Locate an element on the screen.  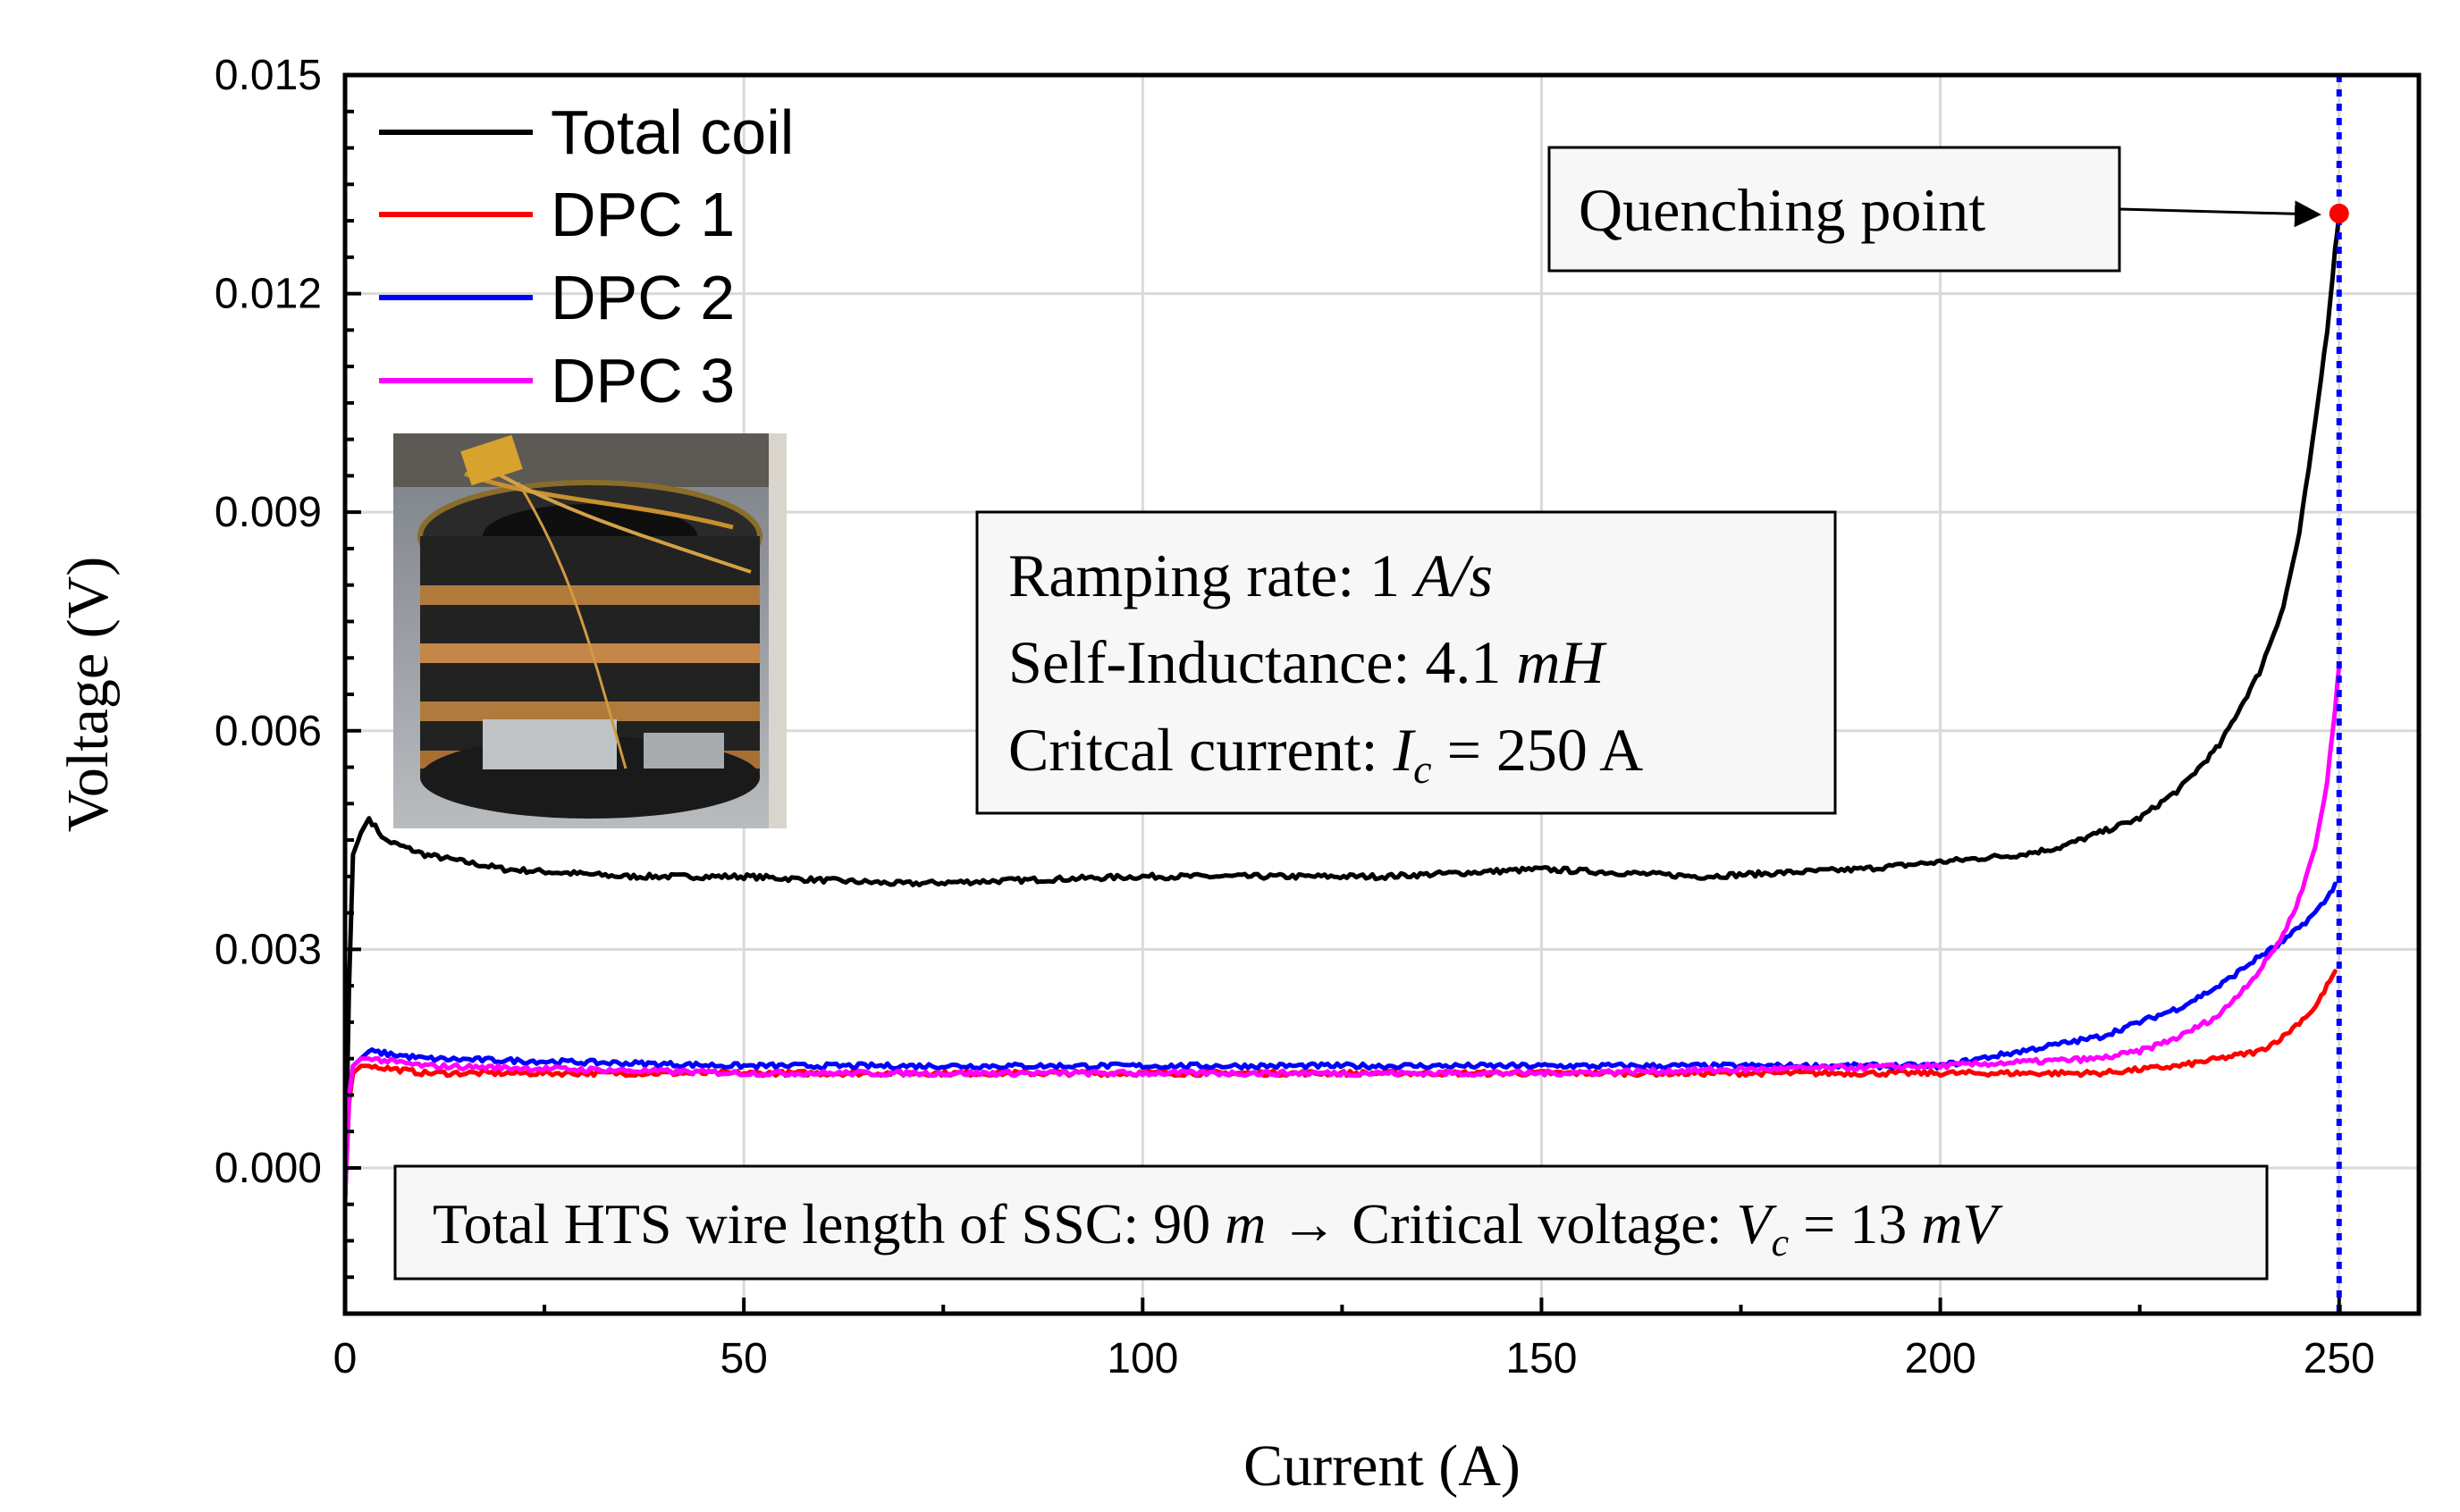
x-axis-title: Current (A) is located at coordinates (1382, 1466).